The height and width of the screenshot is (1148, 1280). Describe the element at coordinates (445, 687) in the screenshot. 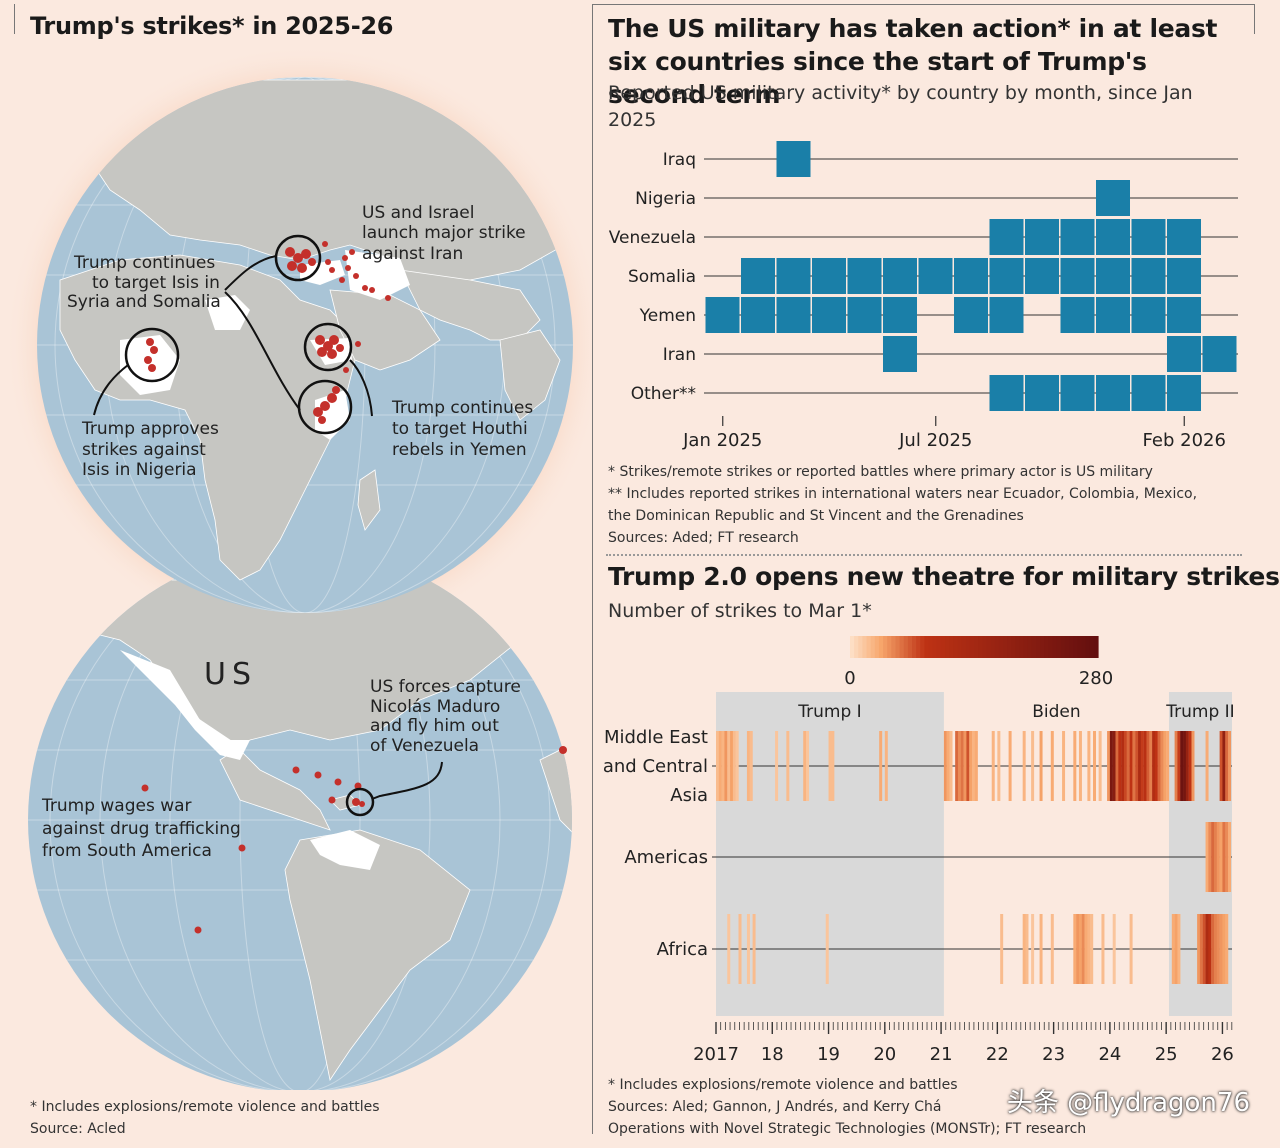

I see `annot-maduro-1: US forces capture` at that location.